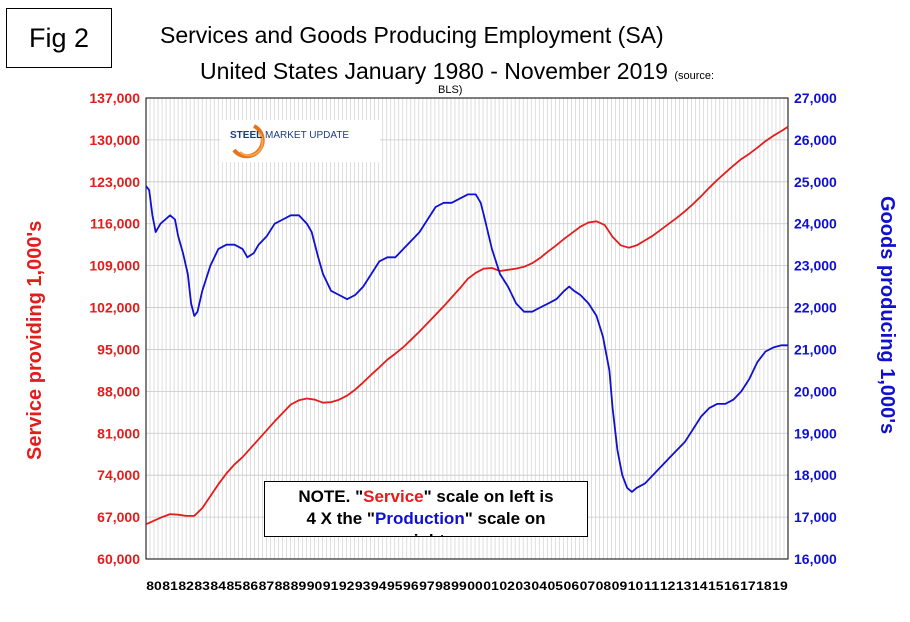 This screenshot has height=622, width=910. What do you see at coordinates (315, 586) in the screenshot?
I see `x-tick-label: 90` at bounding box center [315, 586].